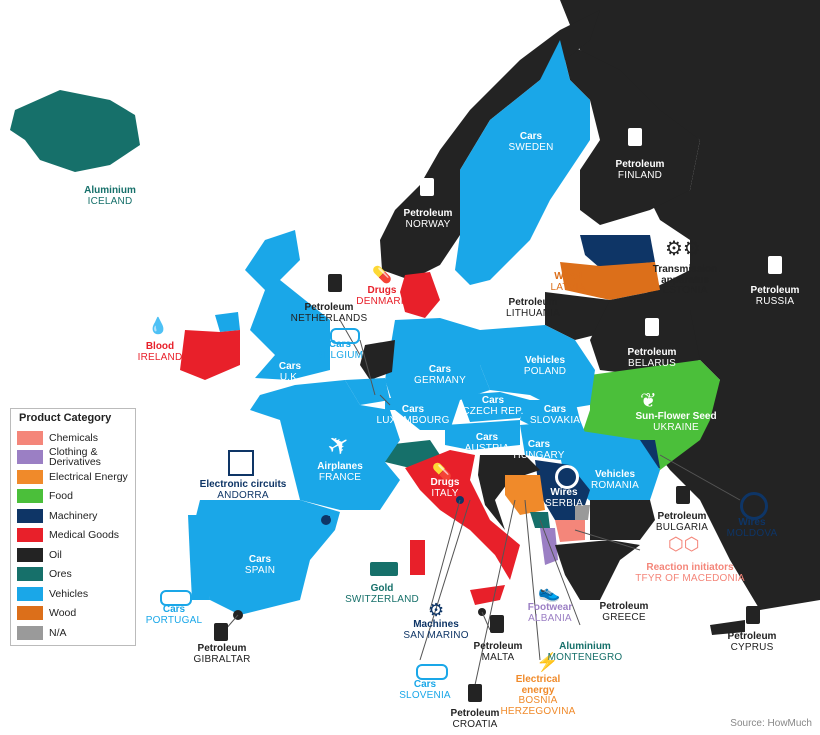 This screenshot has height=735, width=820. Describe the element at coordinates (533, 313) in the screenshot. I see `country-name: LITHUANIA` at that location.